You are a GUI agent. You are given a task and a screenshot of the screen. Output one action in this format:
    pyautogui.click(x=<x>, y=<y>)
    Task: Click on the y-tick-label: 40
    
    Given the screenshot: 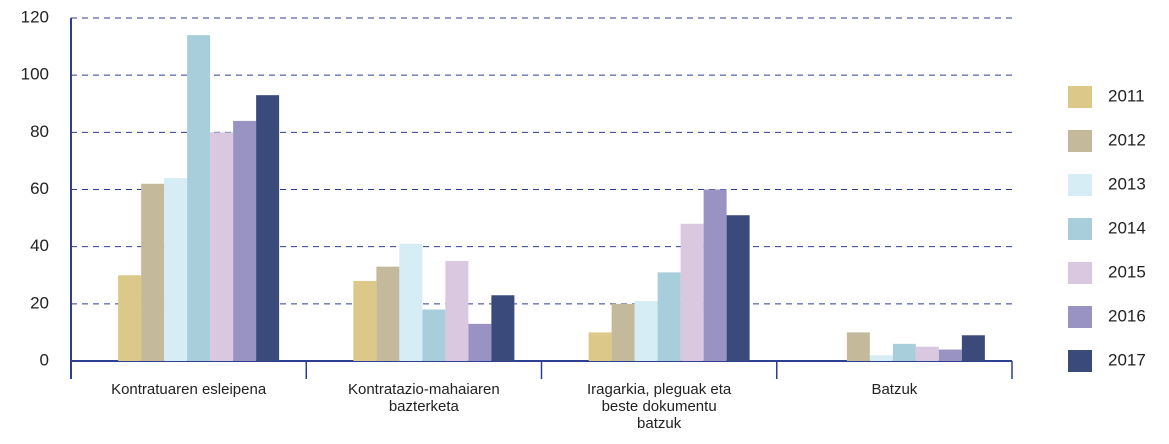 What is the action you would take?
    pyautogui.click(x=39, y=245)
    